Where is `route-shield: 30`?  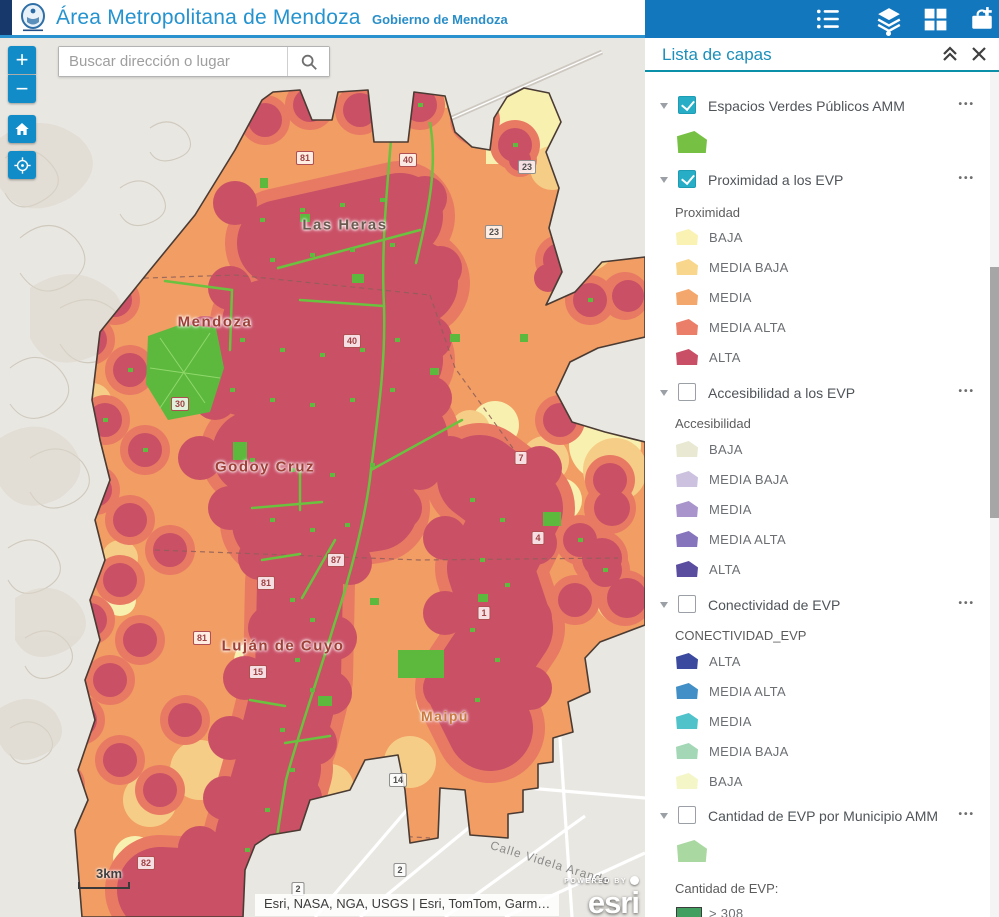 route-shield: 30 is located at coordinates (180, 404).